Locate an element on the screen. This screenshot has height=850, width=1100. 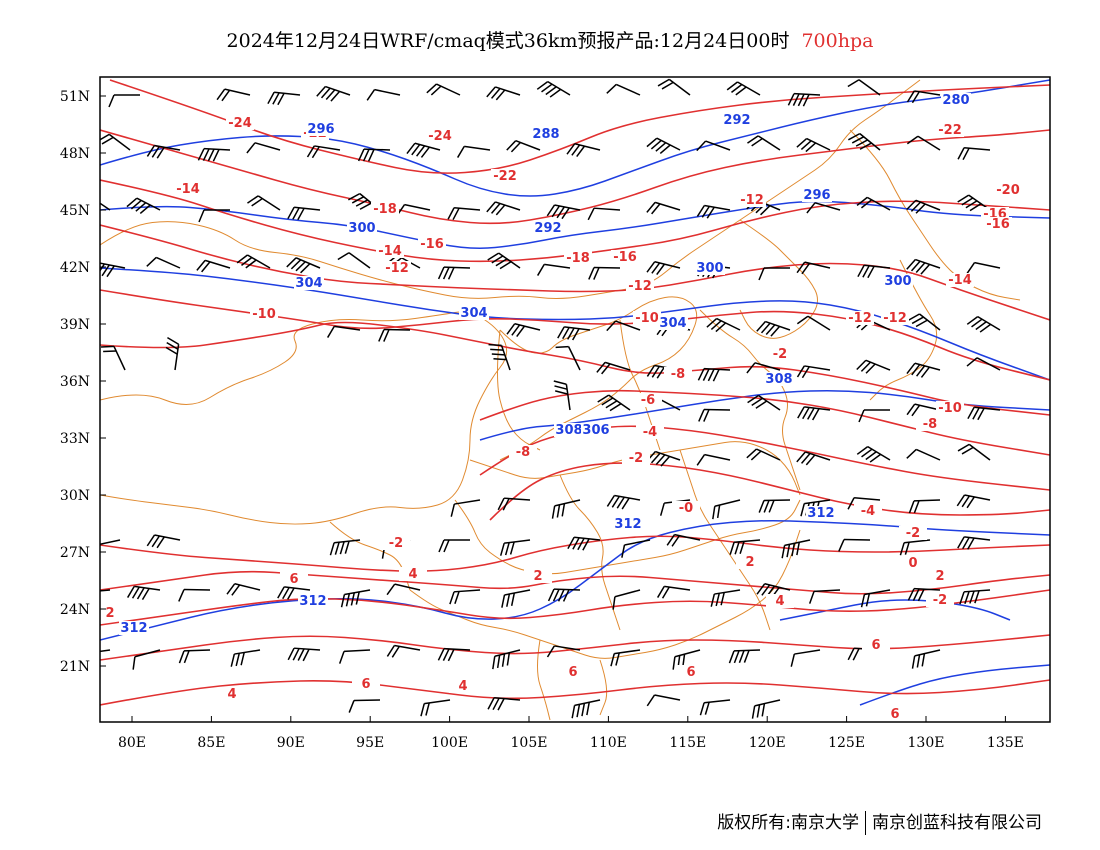
temperature-label: -10 is located at coordinates (647, 318).